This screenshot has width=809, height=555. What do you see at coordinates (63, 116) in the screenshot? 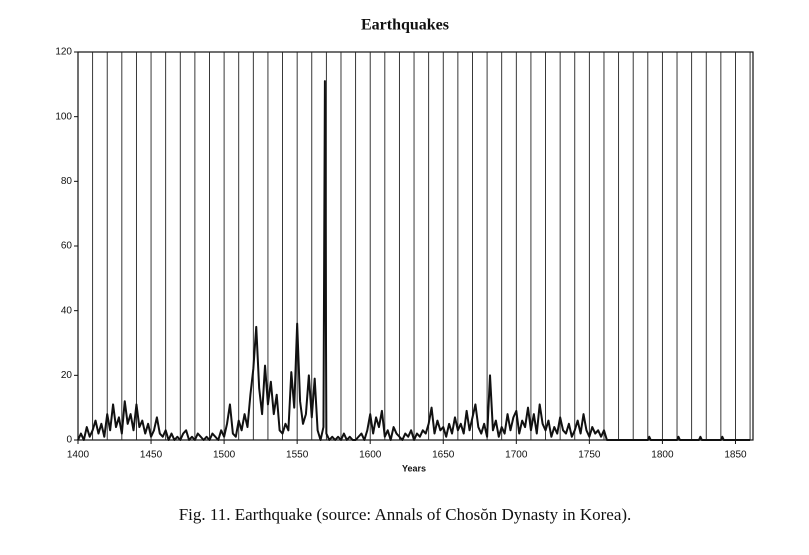
I see `y-tick-label: 100` at bounding box center [63, 116].